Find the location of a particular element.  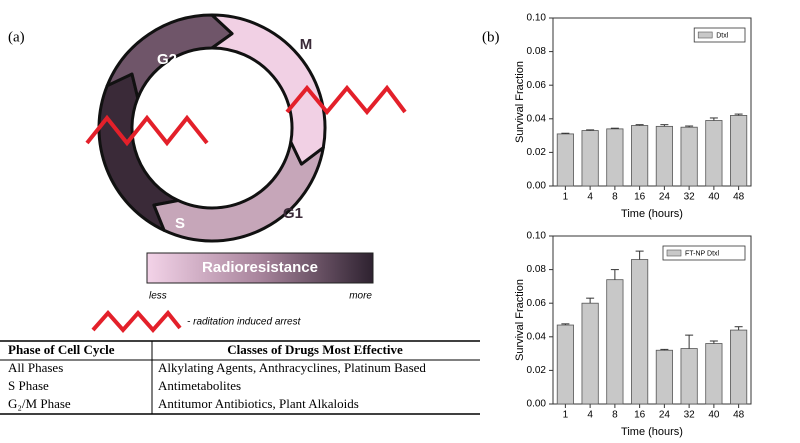

phase-label: M is located at coordinates (306, 44).